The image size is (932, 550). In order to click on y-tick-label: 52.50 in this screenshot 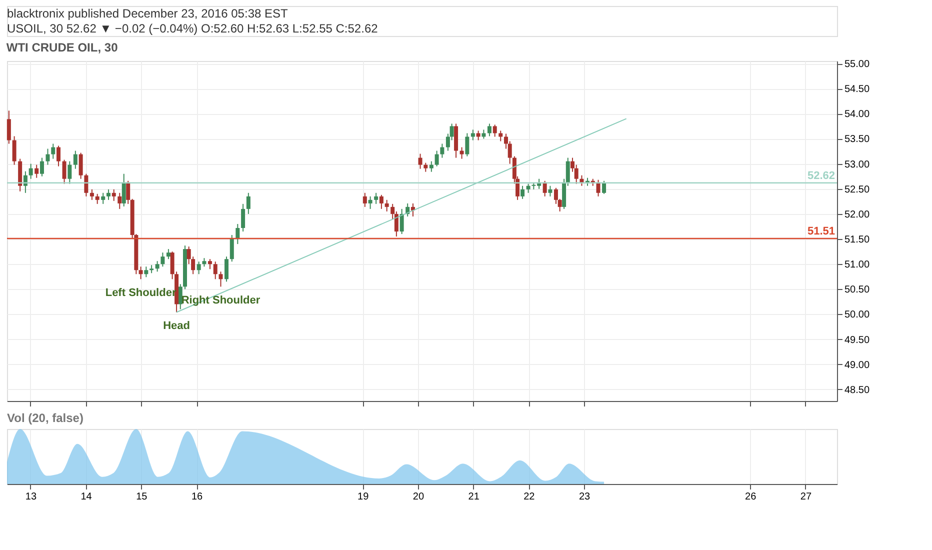, I will do `click(857, 190)`.